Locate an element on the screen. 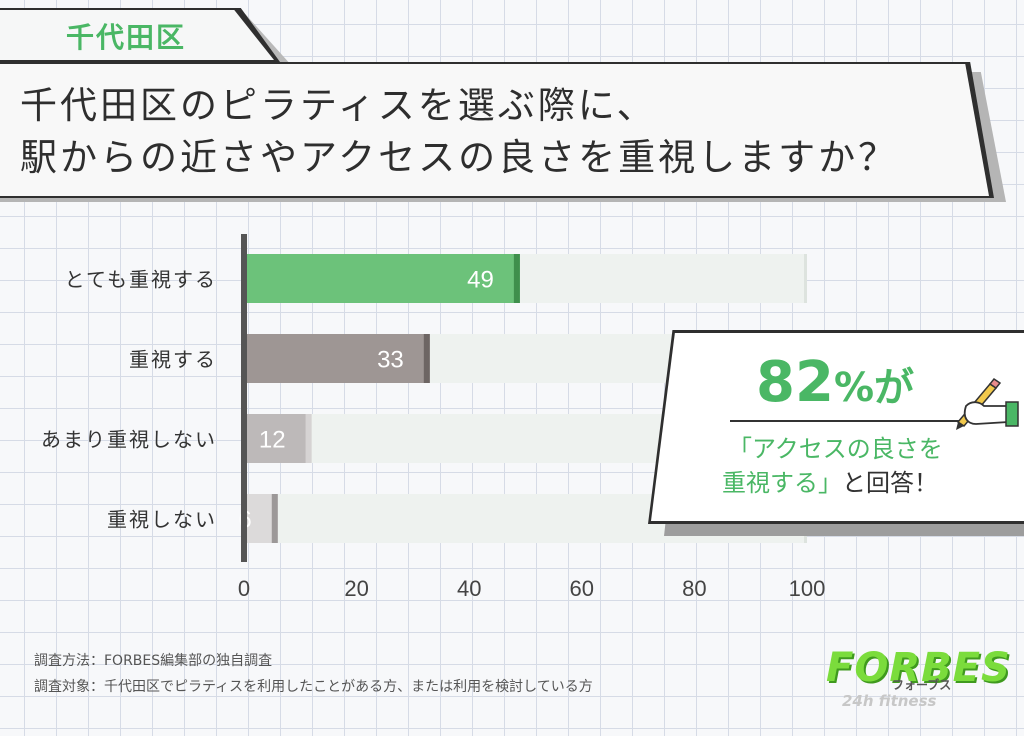 This screenshot has width=1024, height=736. data-label: 49 is located at coordinates (480, 280).